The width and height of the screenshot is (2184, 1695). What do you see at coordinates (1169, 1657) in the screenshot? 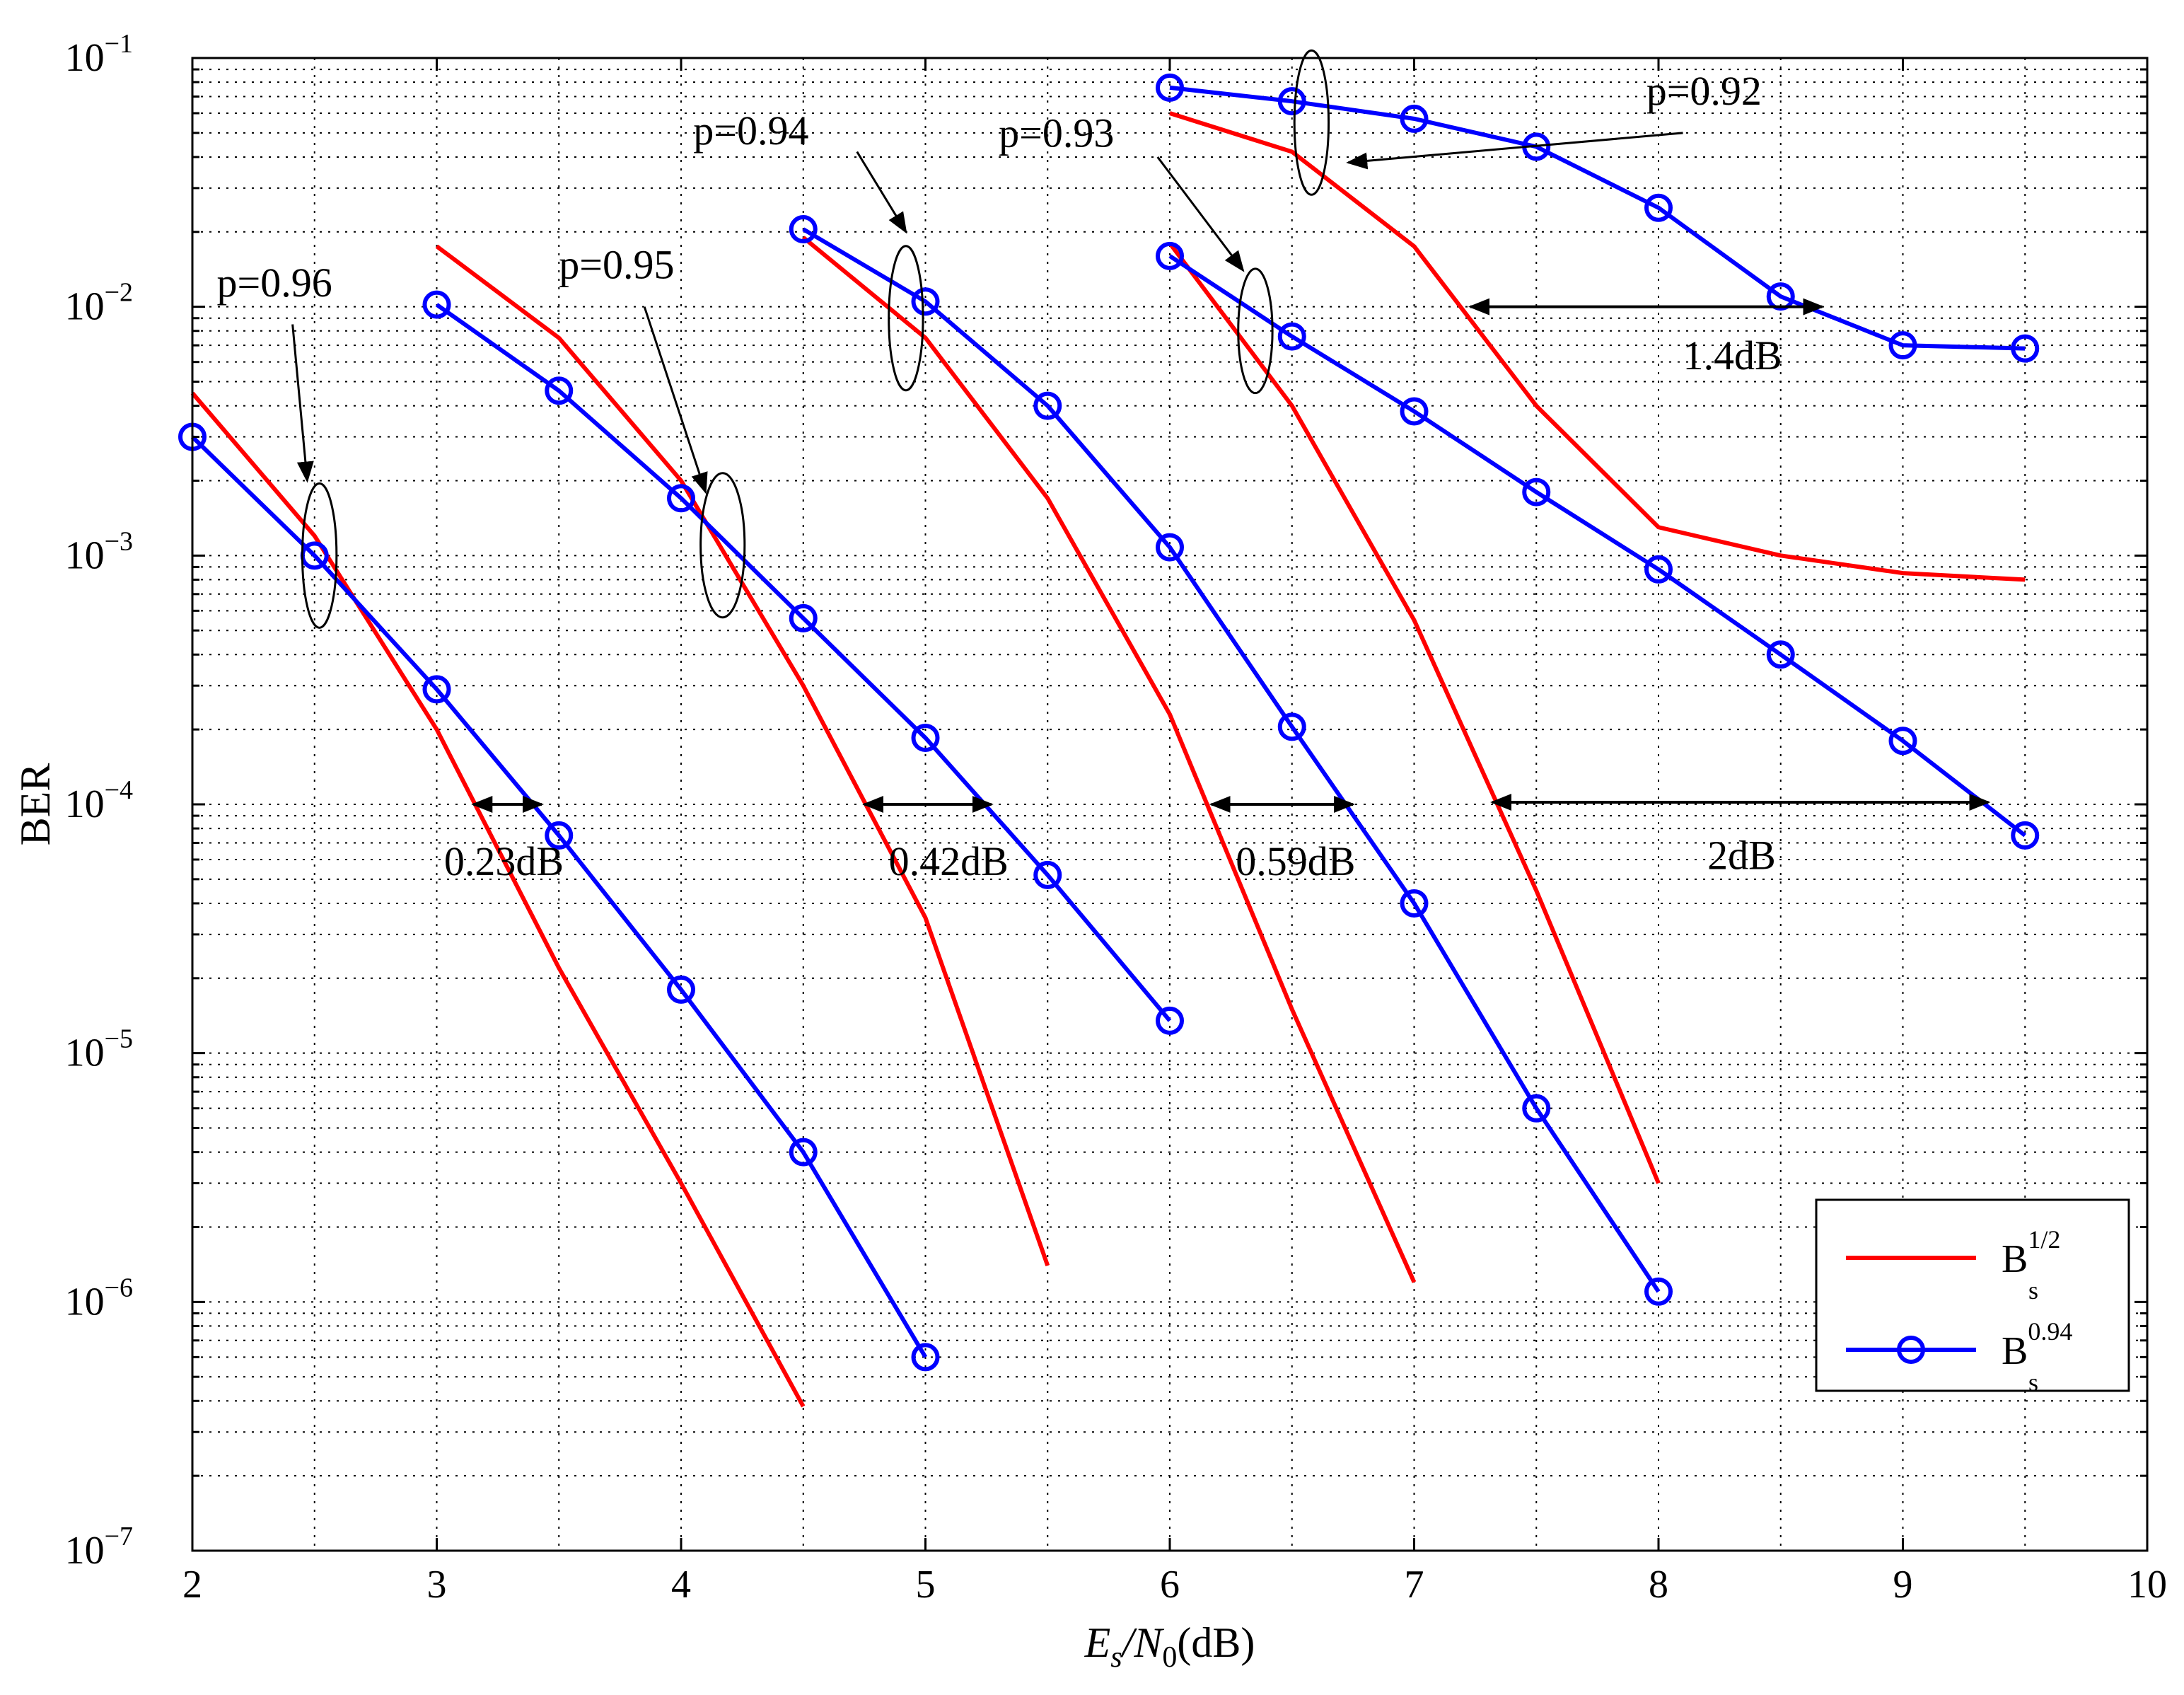
I see `x-axis-label-sub2: 0` at bounding box center [1169, 1657].